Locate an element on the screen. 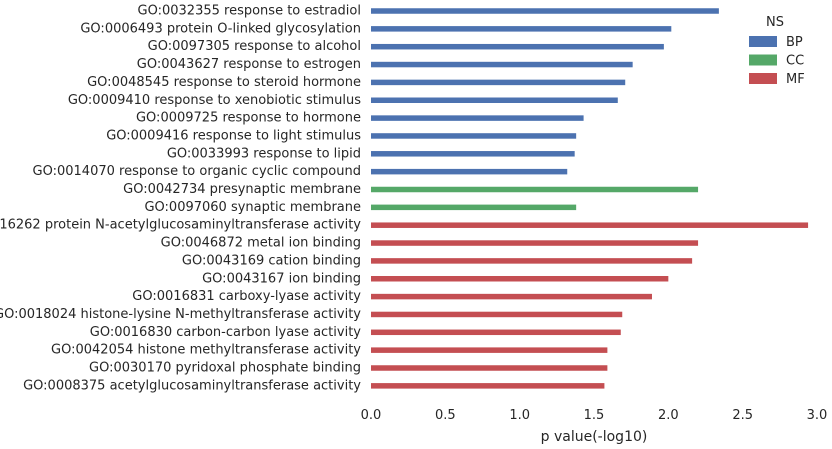 Image resolution: width=832 pixels, height=449 pixels. category-label: GO:0048545 response to steroid hormone is located at coordinates (224, 82).